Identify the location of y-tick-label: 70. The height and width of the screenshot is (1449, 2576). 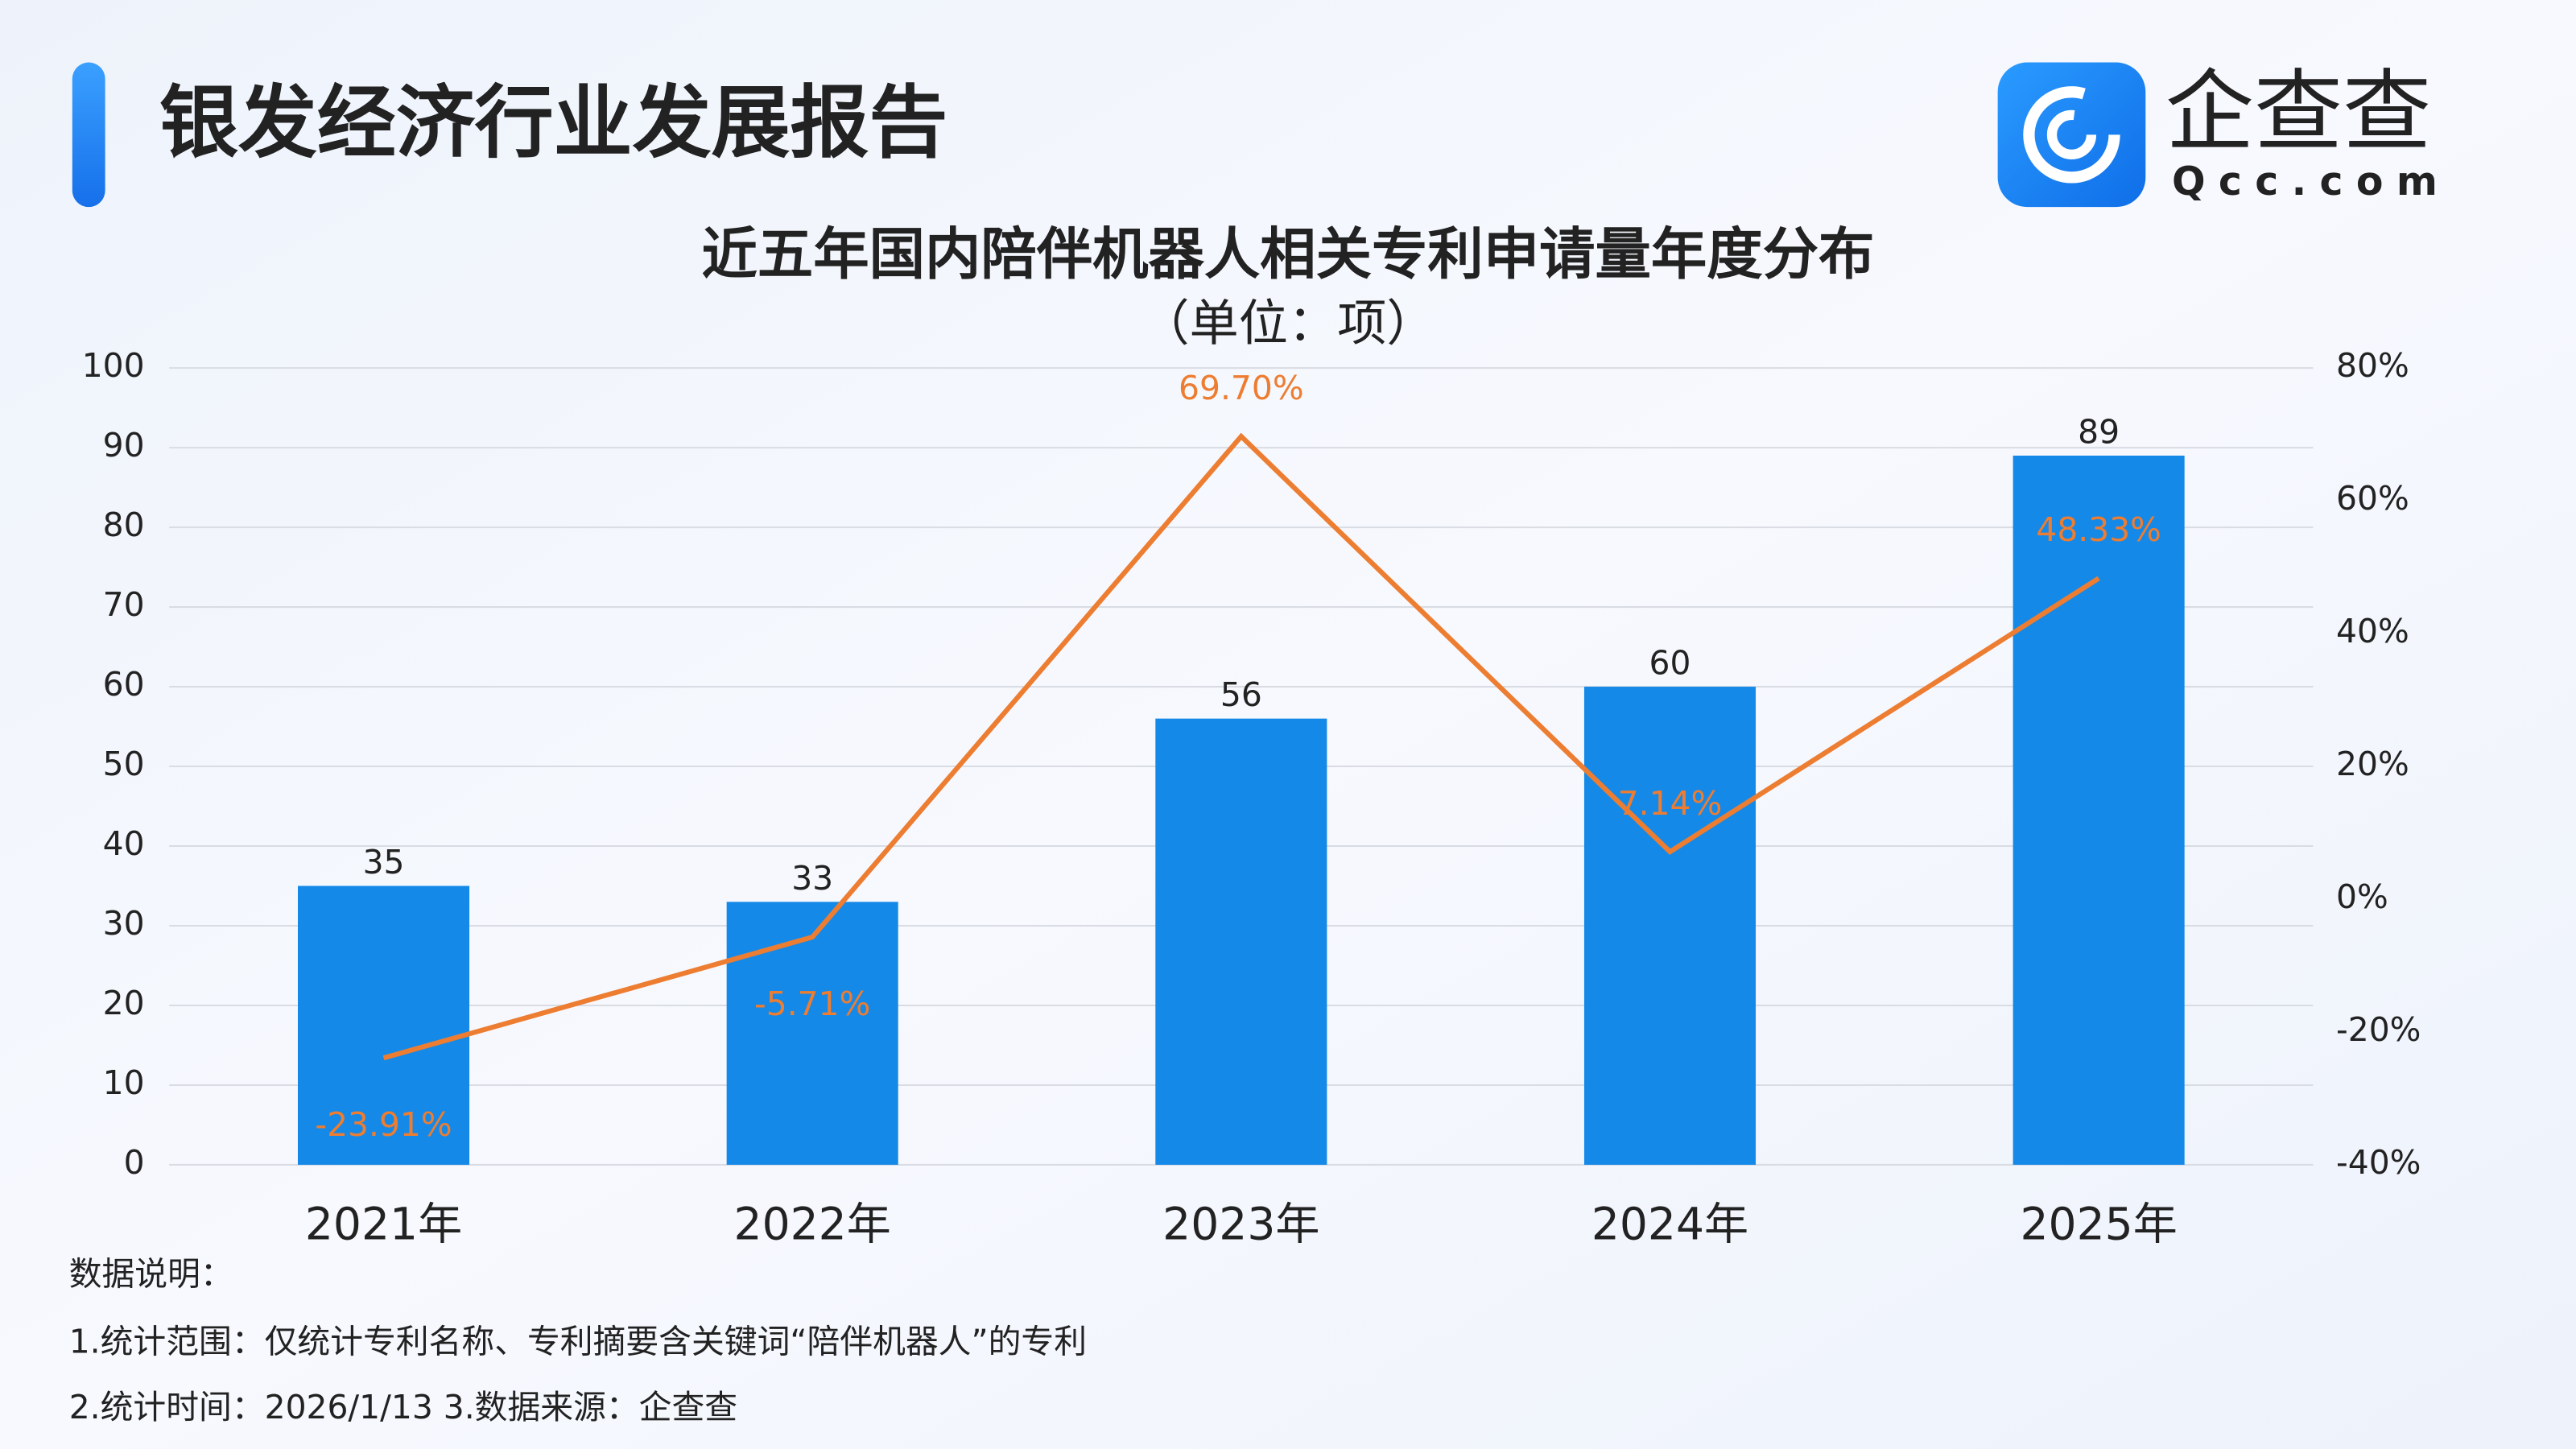
(124, 604).